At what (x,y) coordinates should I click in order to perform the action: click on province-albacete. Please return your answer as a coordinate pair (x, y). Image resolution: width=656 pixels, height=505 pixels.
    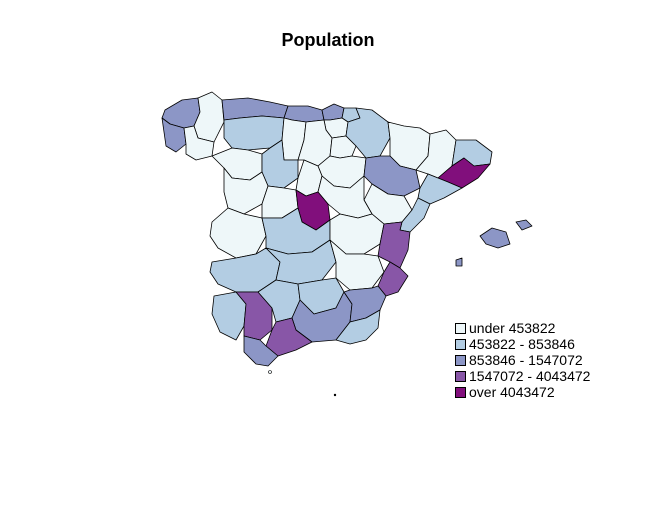
    Looking at the image, I should click on (357, 265).